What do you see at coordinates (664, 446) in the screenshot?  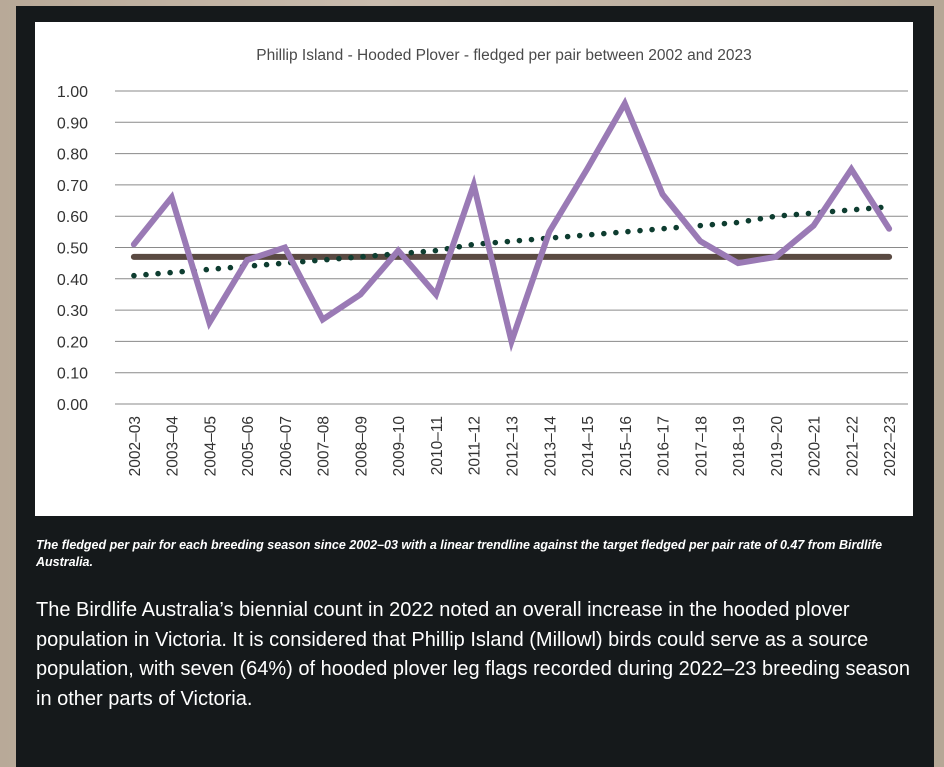 I see `x-tick-label: 2016–17` at bounding box center [664, 446].